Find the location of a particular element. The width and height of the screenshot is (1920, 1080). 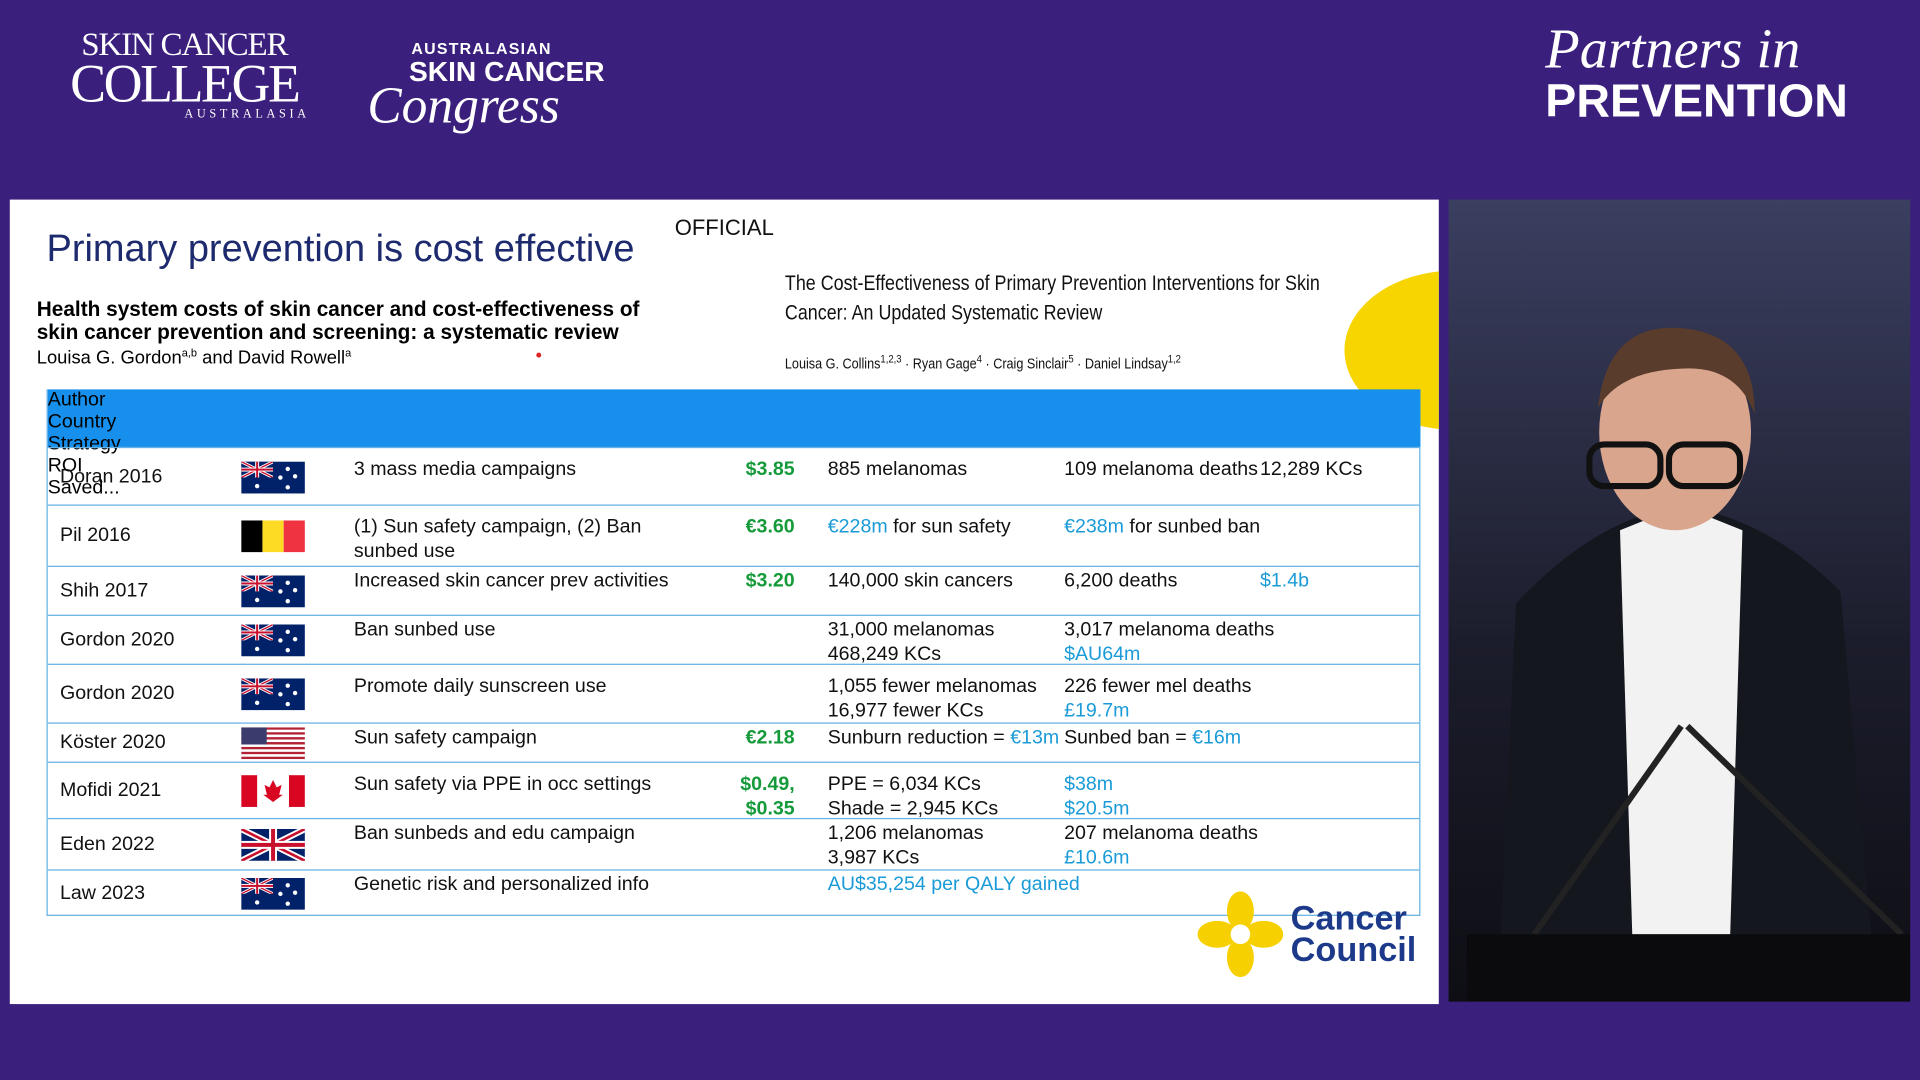

author-name: · Craig Sinclair is located at coordinates (1025, 364).